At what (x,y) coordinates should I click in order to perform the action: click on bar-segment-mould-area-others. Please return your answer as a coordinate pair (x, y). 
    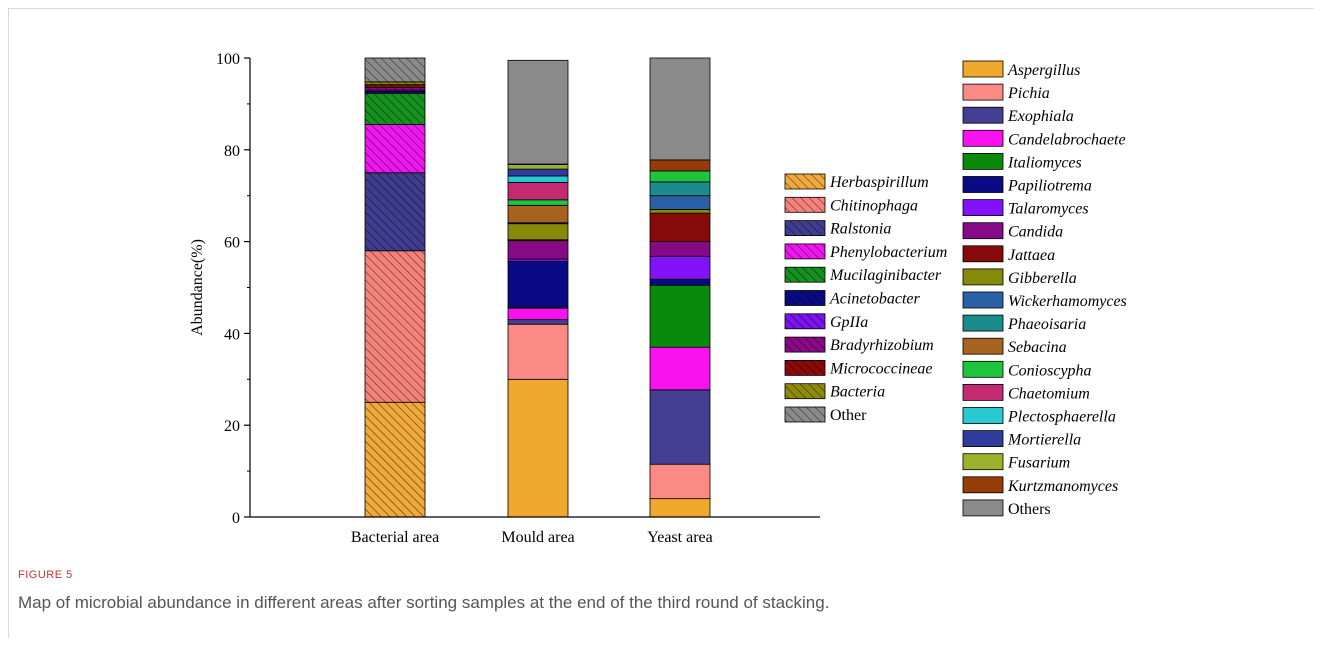
    Looking at the image, I should click on (538, 112).